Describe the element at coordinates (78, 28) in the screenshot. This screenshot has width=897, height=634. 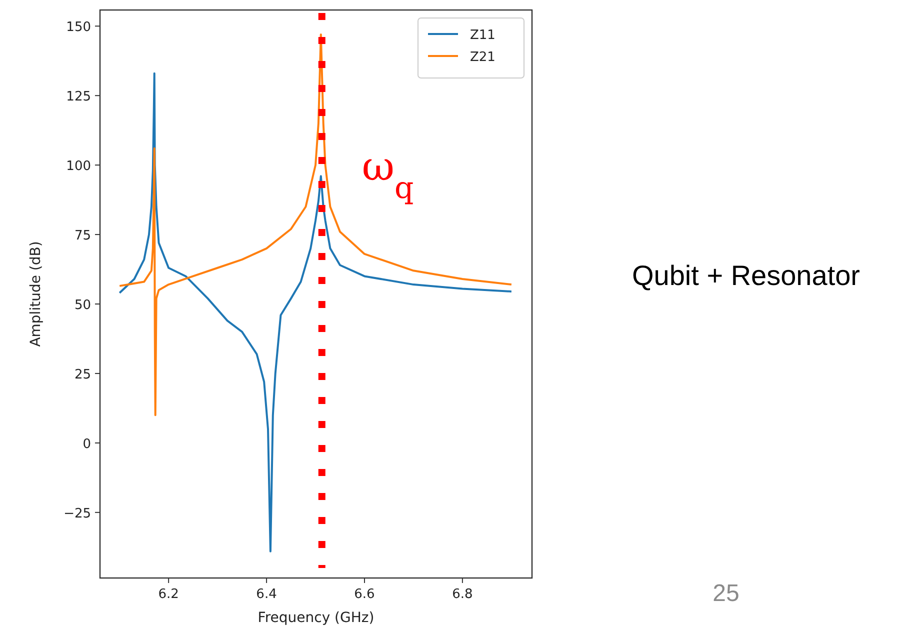
I see `y-tick-label: 150` at that location.